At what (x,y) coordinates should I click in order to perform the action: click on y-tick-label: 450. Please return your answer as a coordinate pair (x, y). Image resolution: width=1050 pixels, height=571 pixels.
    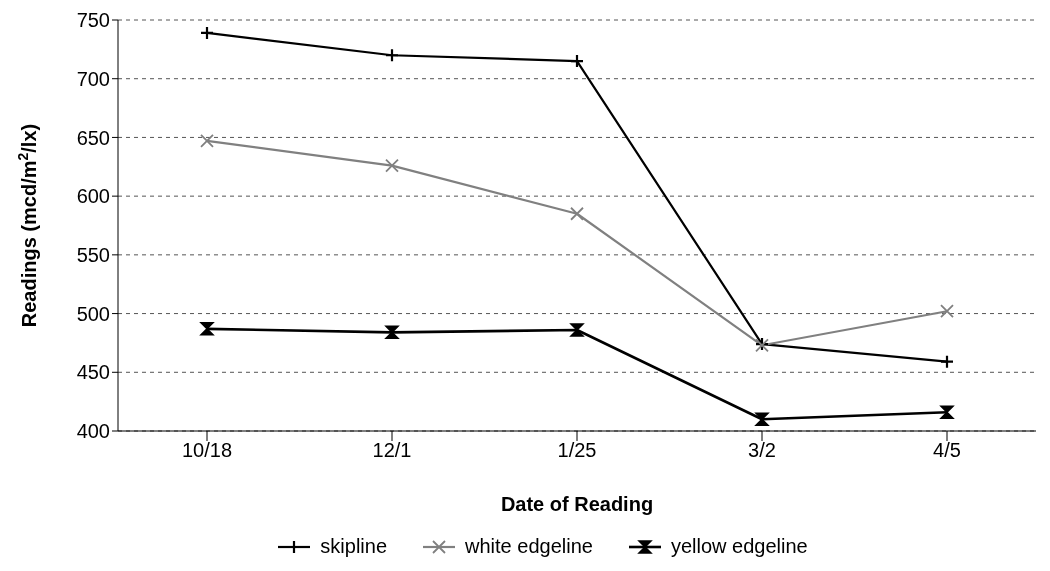
    Looking at the image, I should click on (93, 372).